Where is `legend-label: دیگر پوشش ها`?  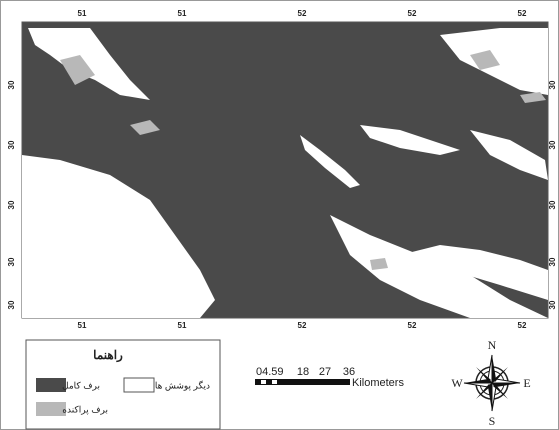 legend-label: دیگر پوشش ها is located at coordinates (182, 385).